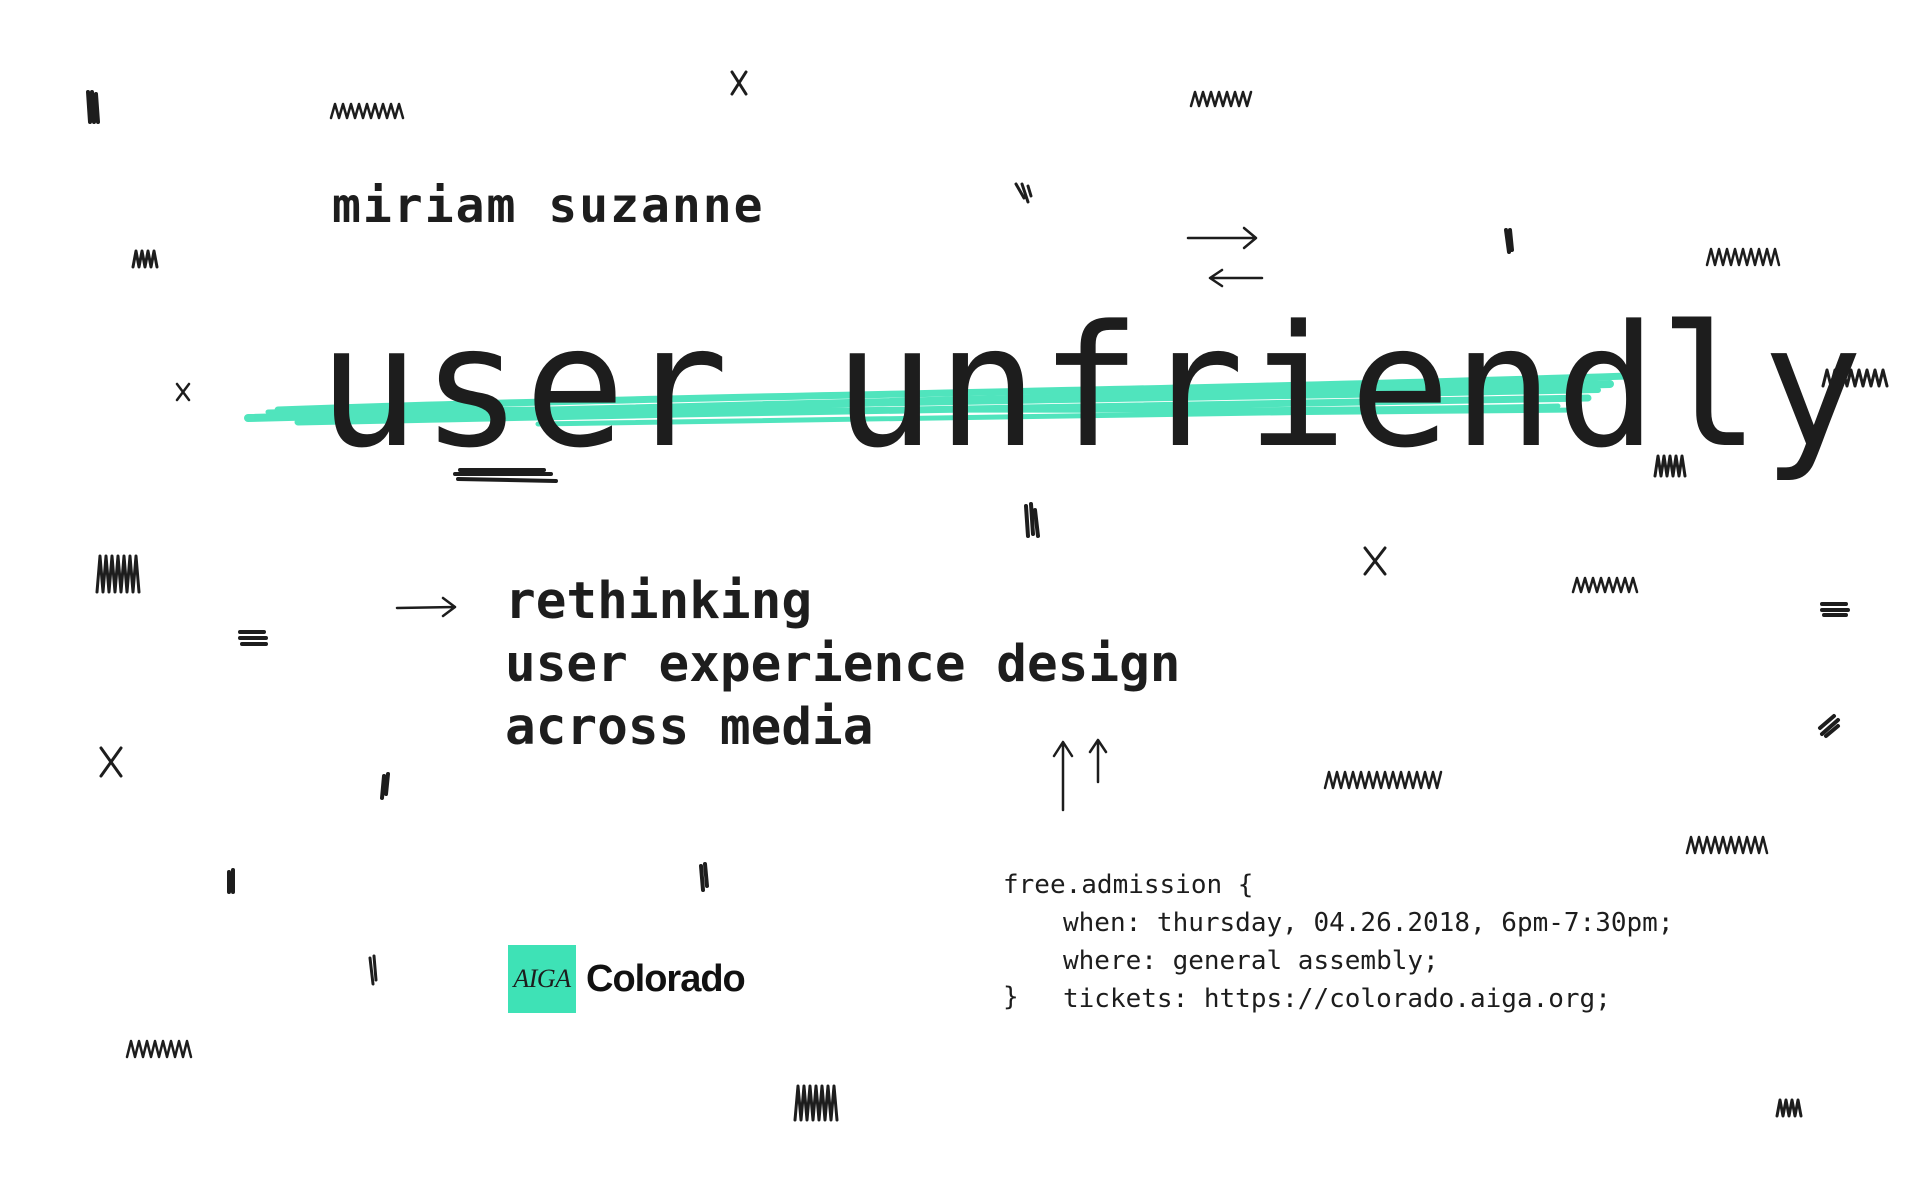  I want to click on strikethrough-highlight, so click(938, 399).